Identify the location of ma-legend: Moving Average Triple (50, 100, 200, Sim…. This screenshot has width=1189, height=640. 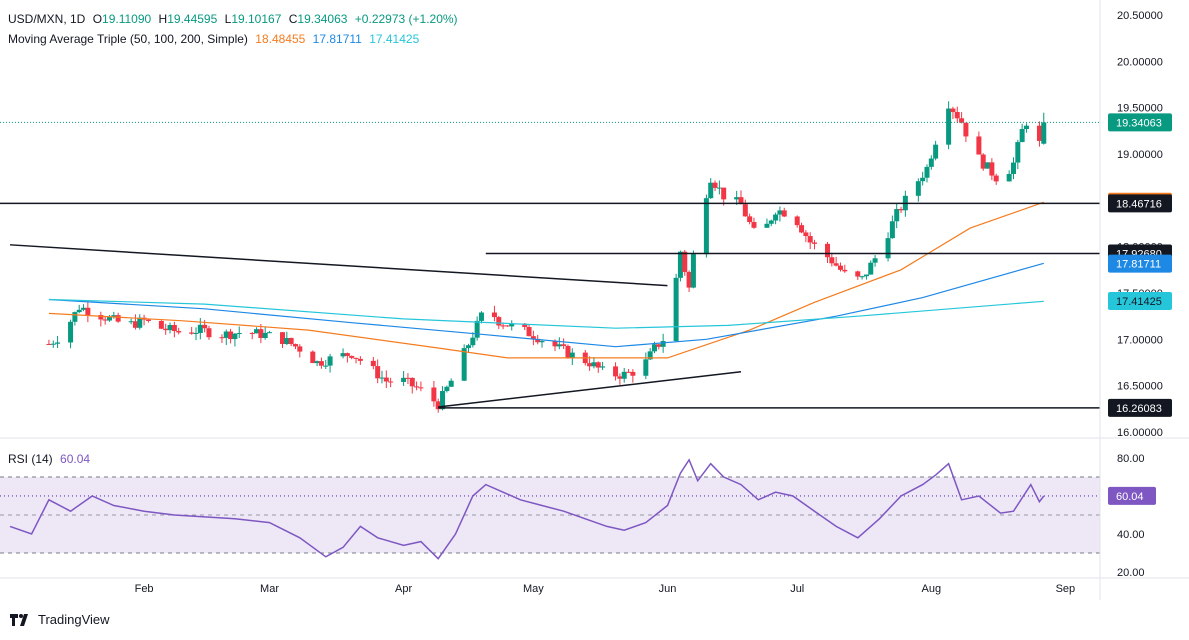
(215, 39).